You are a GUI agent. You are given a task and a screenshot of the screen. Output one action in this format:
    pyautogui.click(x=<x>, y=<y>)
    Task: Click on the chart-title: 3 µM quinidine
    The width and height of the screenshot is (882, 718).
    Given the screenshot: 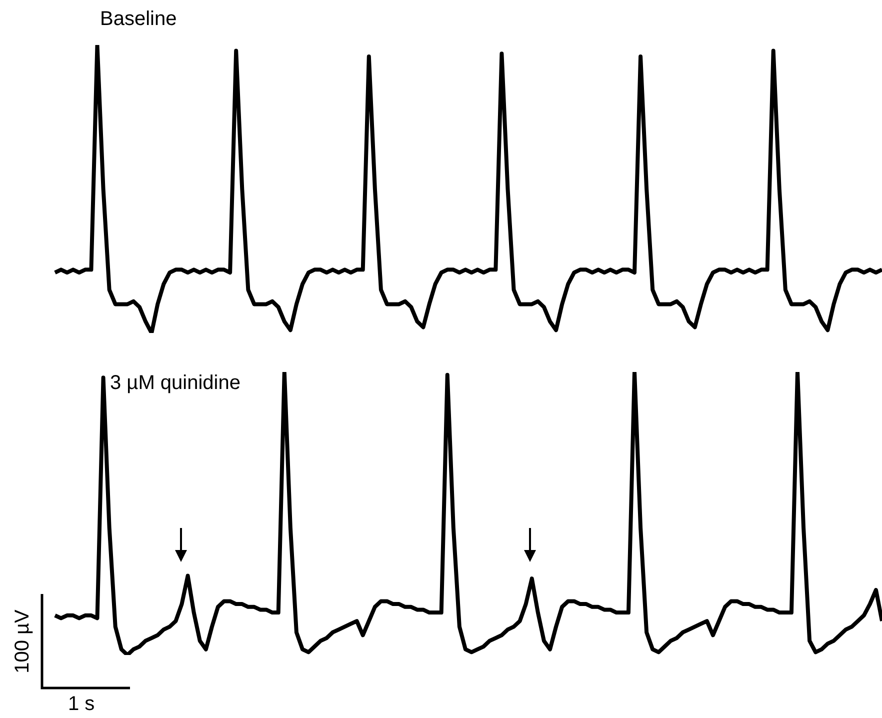 What is the action you would take?
    pyautogui.click(x=175, y=383)
    